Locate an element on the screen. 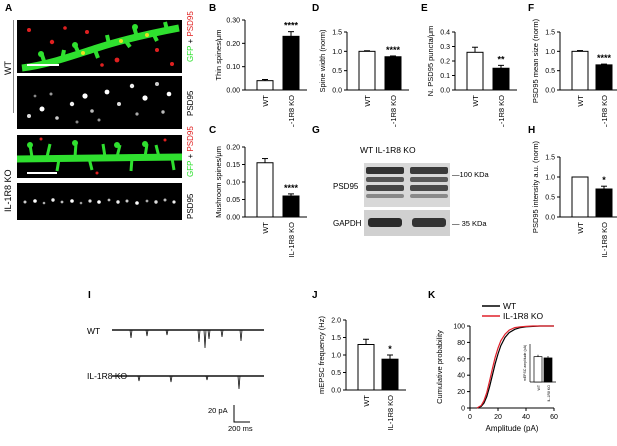  inset-y-axis-label: mEPSC amplitude (pA) is located at coordinates (525, 363).